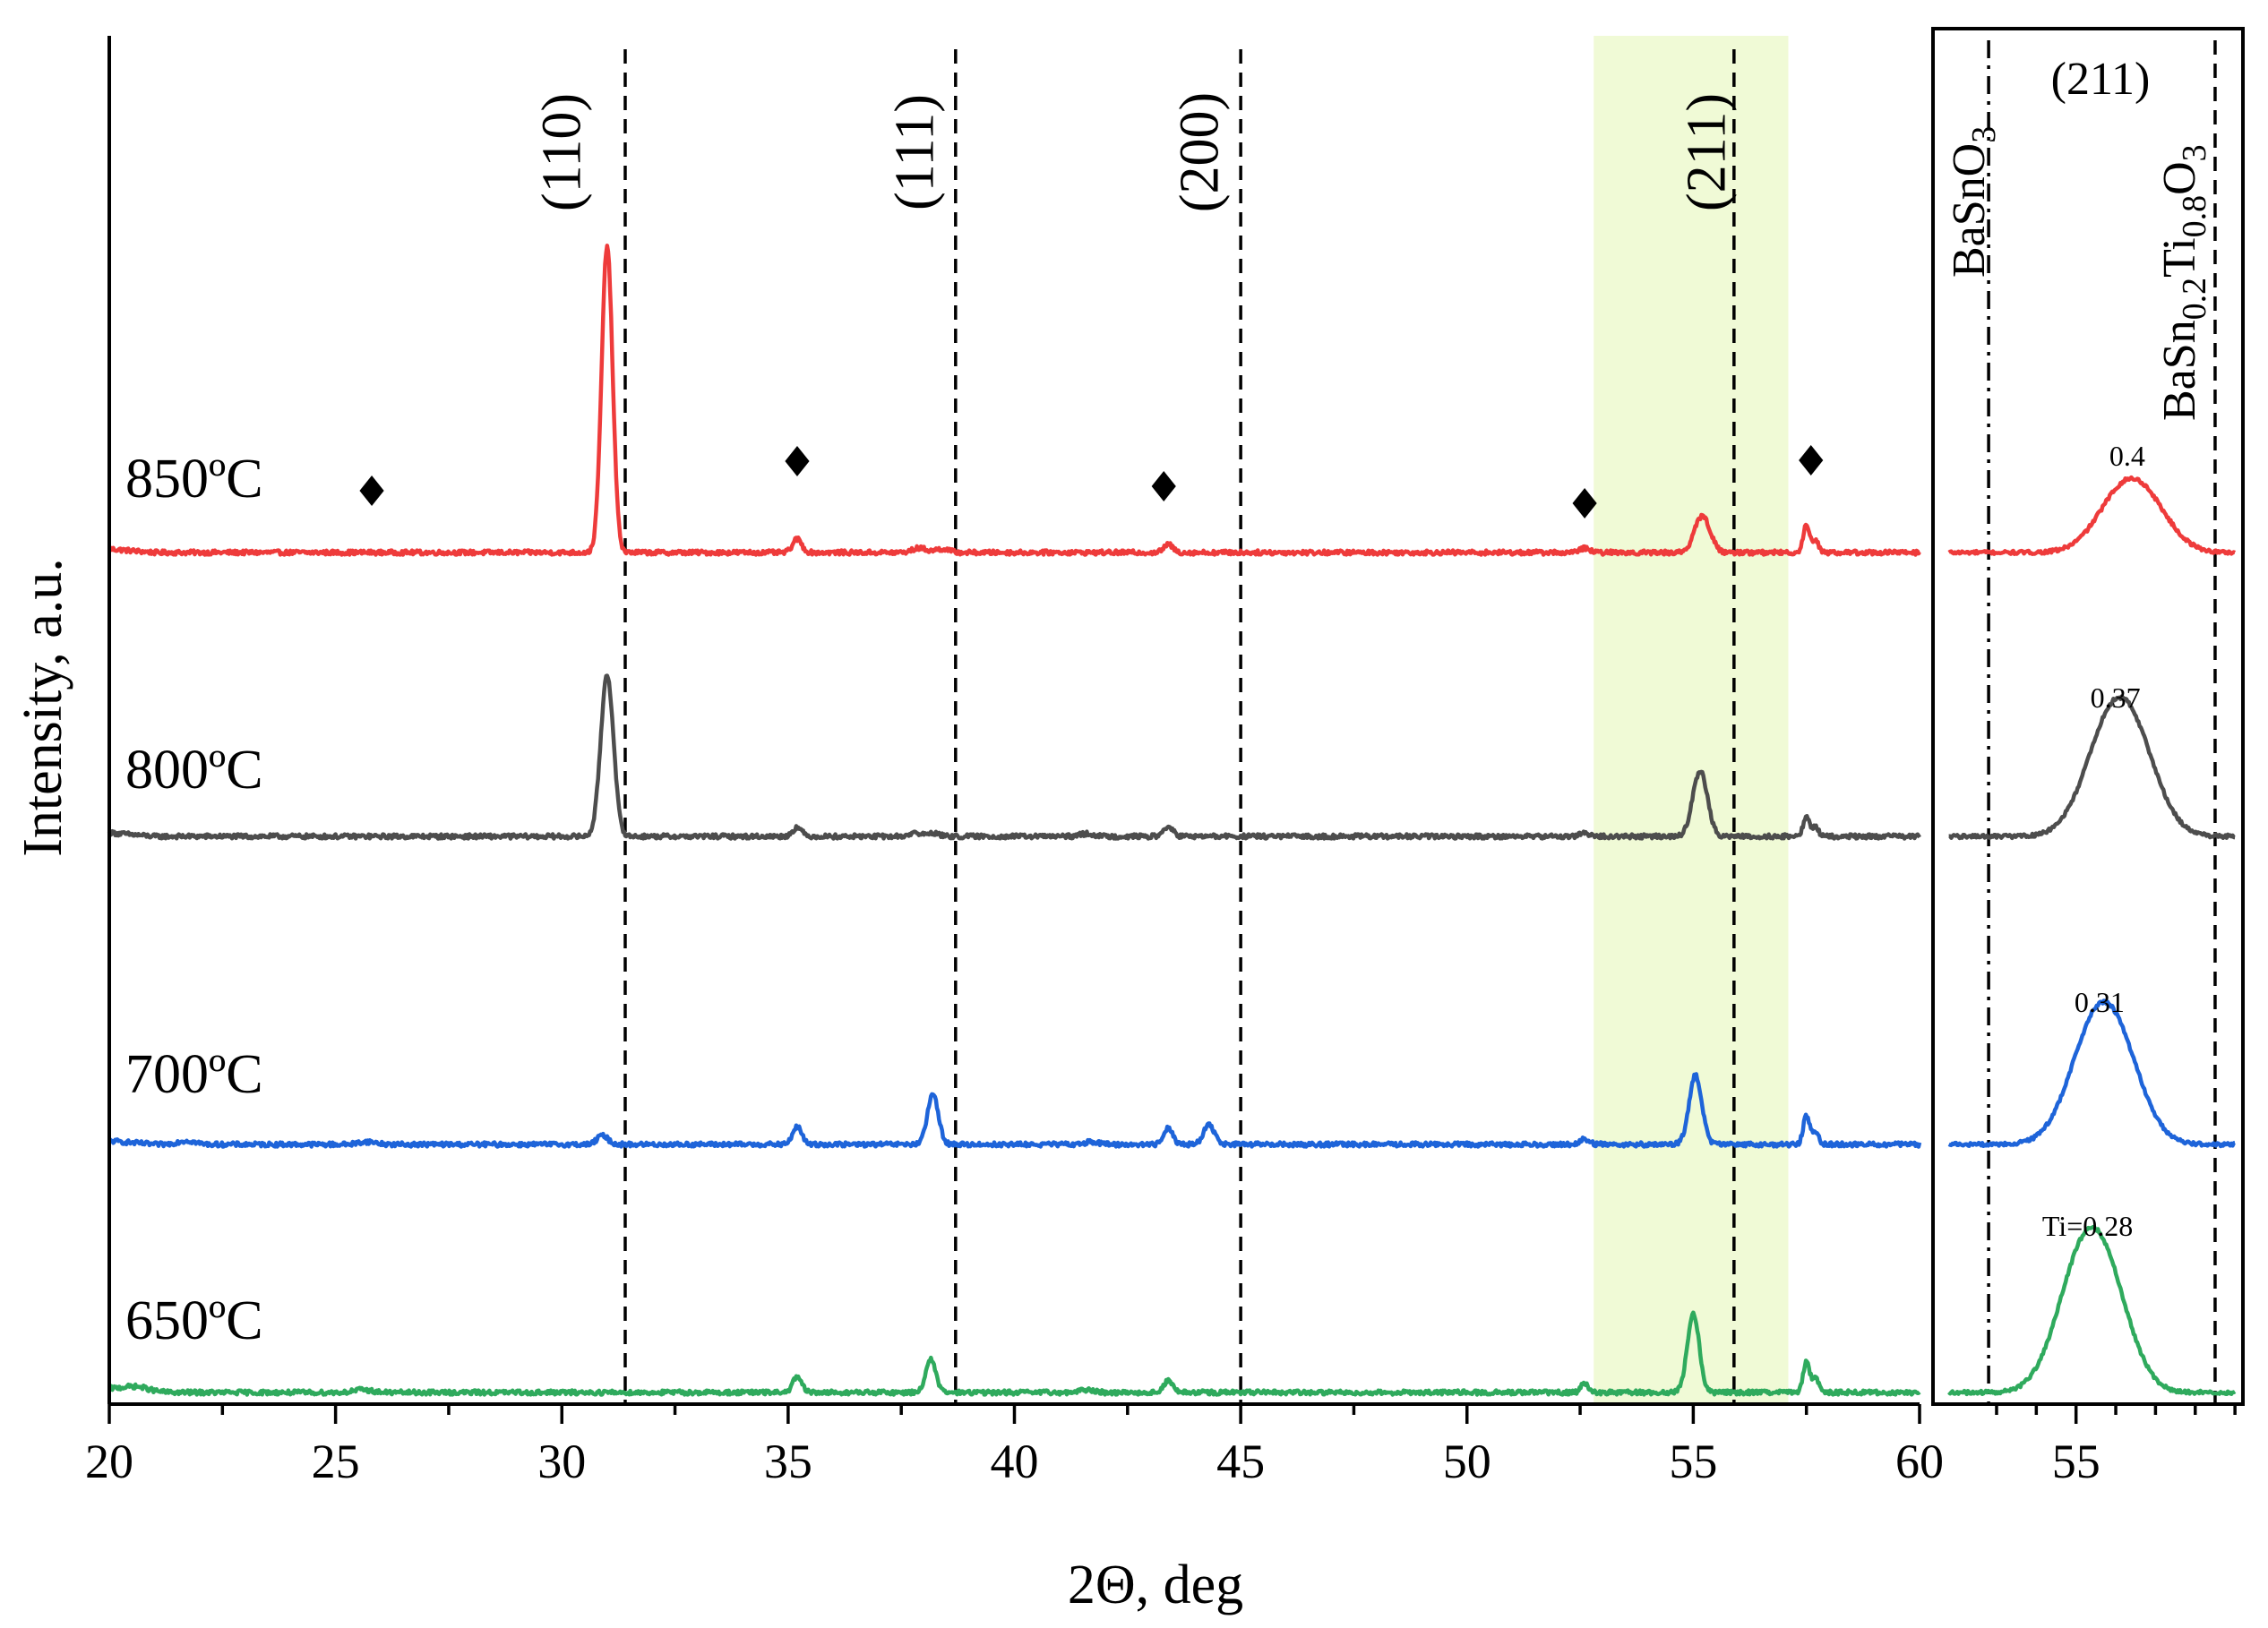  I want to click on x-tick-label-25: 25, so click(336, 1461).